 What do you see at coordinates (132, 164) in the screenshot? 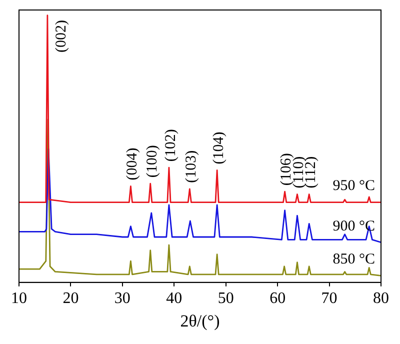
I see `annotation: (004)` at bounding box center [132, 164].